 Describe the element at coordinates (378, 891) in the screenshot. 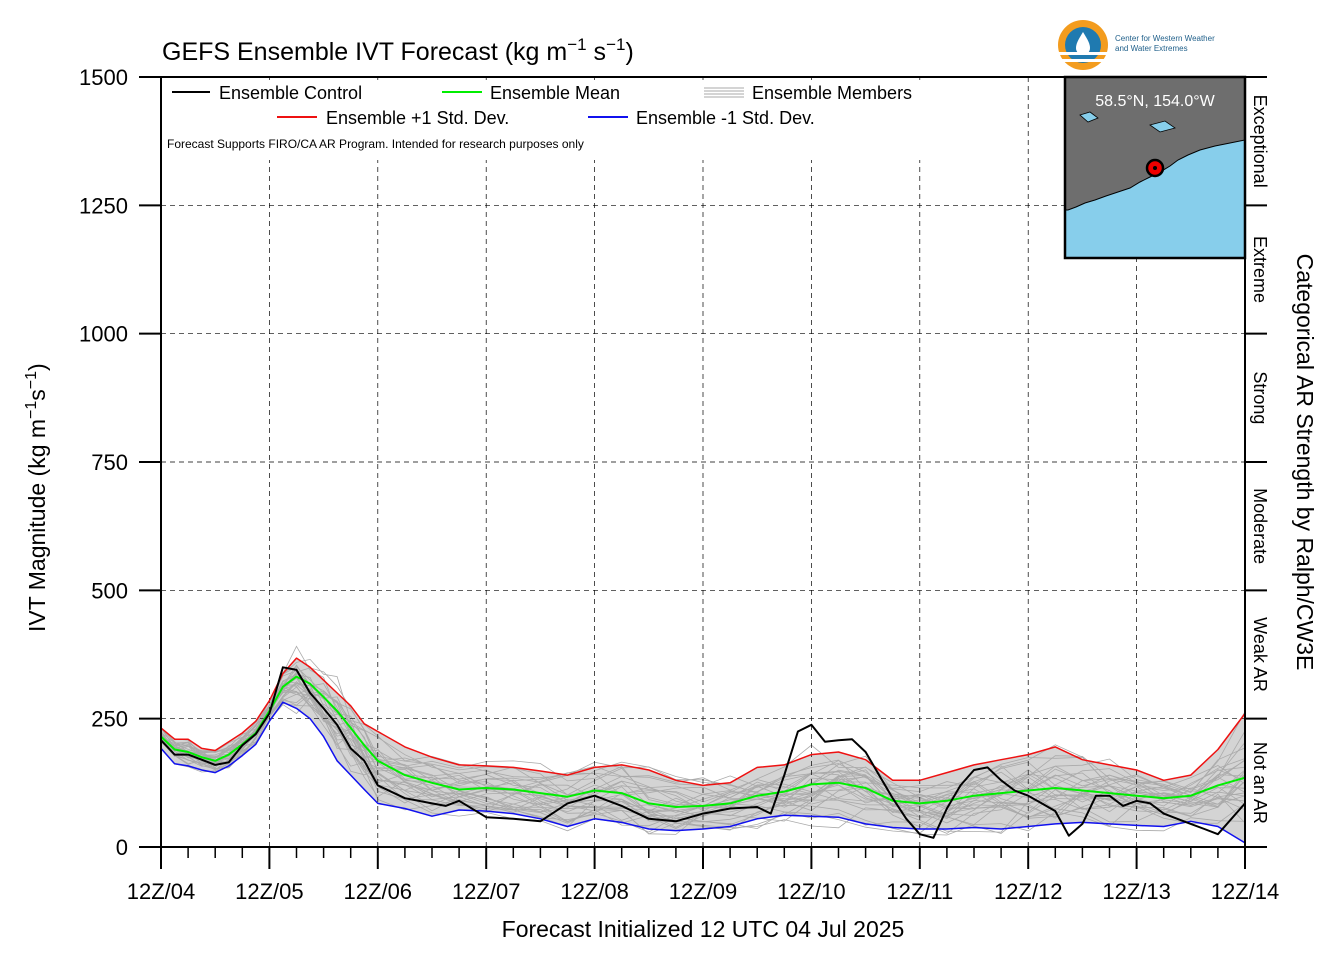

I see `x-tick-label: 12Z/06` at that location.